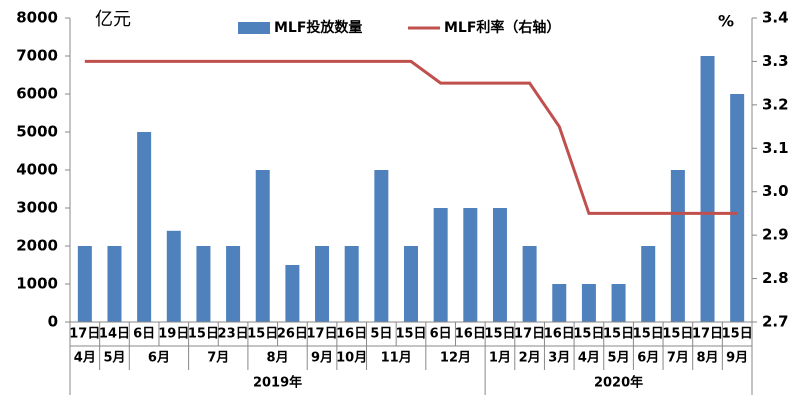  I want to click on x-day-label: 19日, so click(173, 334).